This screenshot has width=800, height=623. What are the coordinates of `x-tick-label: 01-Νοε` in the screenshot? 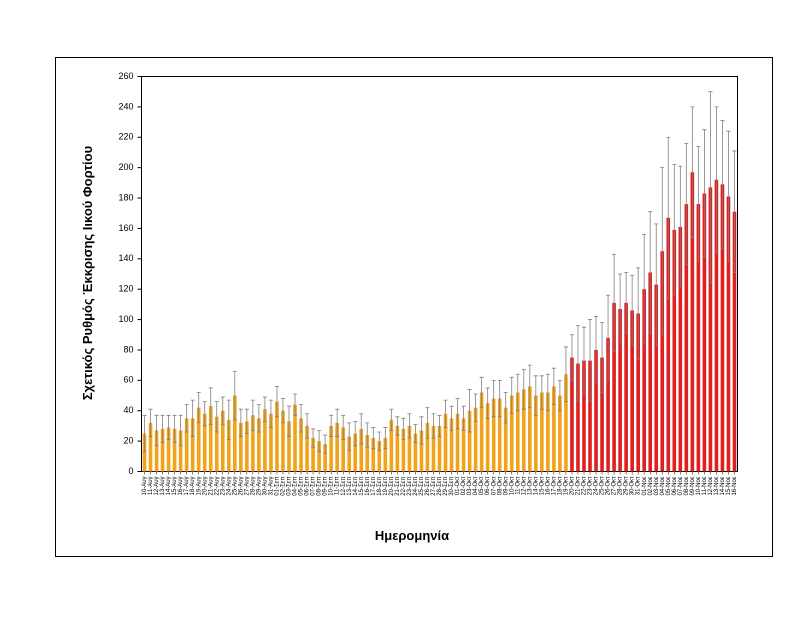 It's located at (645, 485).